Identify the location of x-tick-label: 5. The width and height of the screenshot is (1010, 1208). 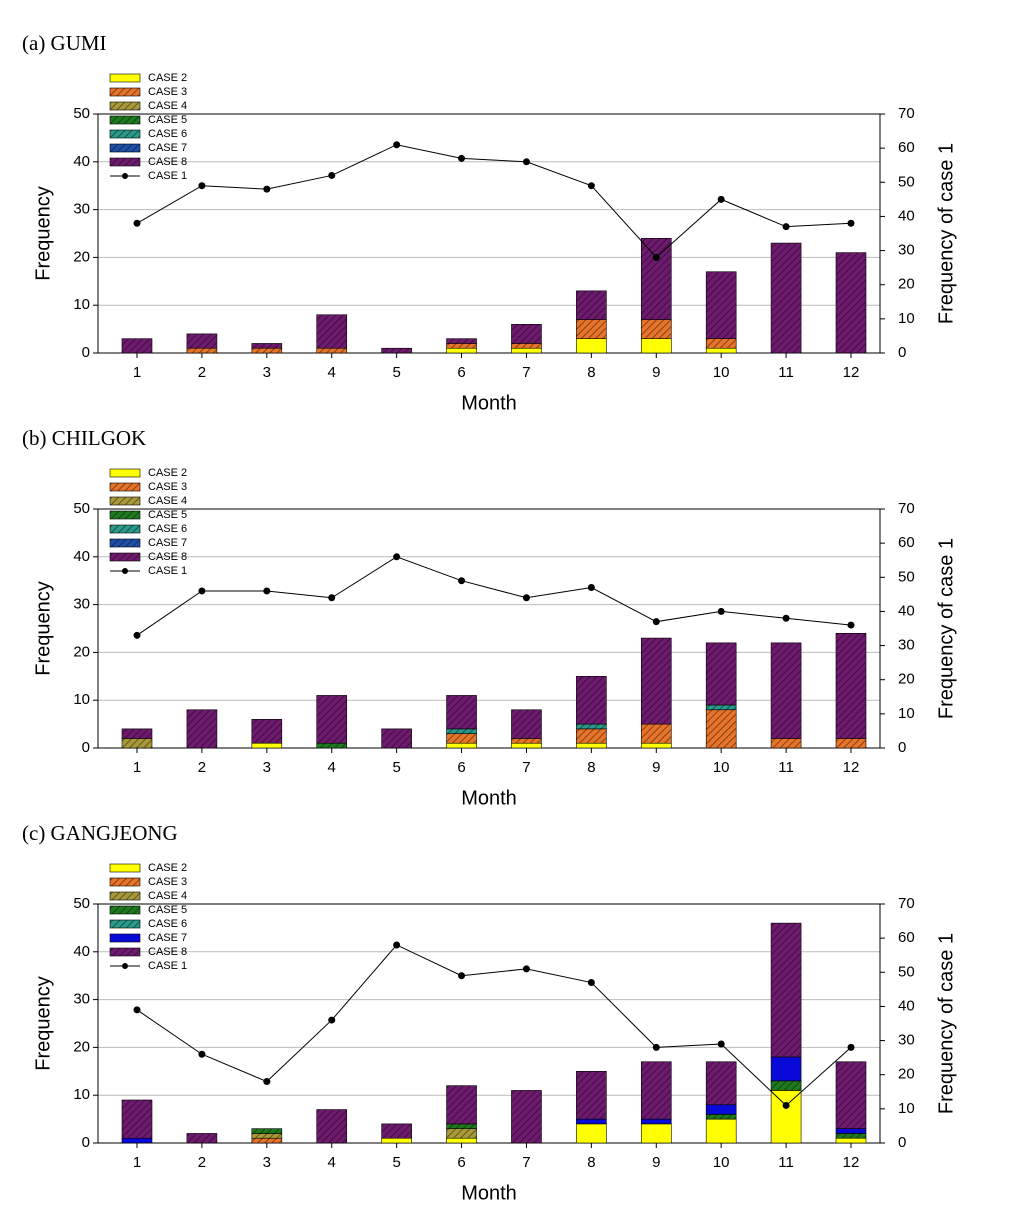
(396, 372).